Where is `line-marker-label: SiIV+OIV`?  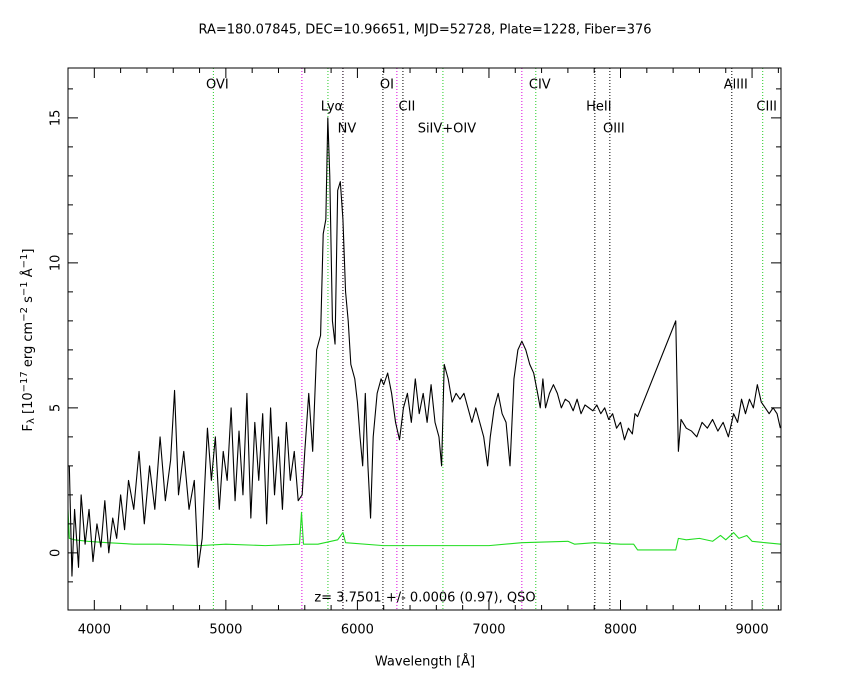
line-marker-label: SiIV+OIV is located at coordinates (447, 129).